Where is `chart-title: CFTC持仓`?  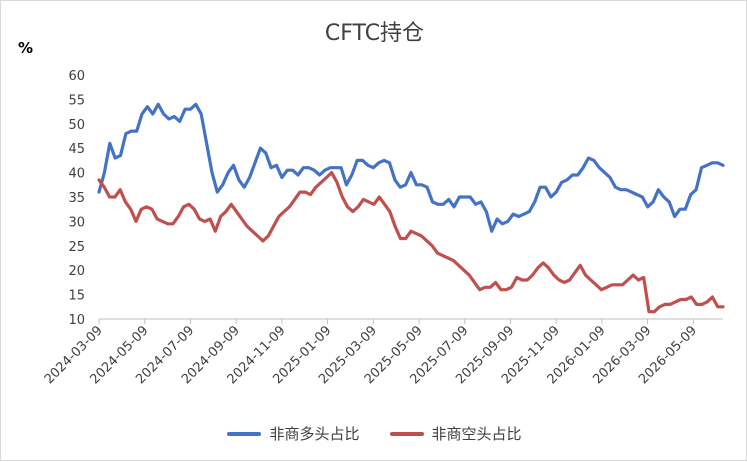
chart-title: CFTC持仓 is located at coordinates (374, 33).